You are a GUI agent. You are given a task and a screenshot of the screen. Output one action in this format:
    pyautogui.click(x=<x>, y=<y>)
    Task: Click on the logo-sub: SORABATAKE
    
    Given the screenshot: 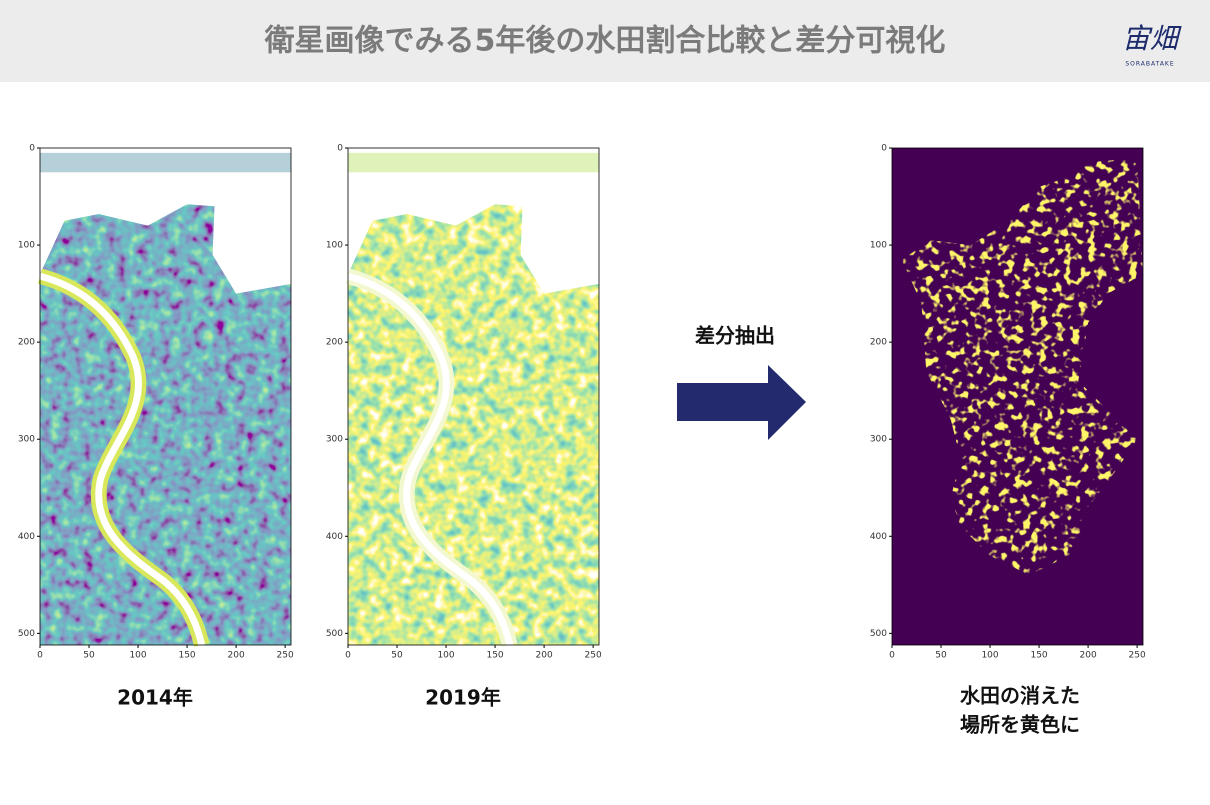 What is the action you would take?
    pyautogui.click(x=1149, y=64)
    